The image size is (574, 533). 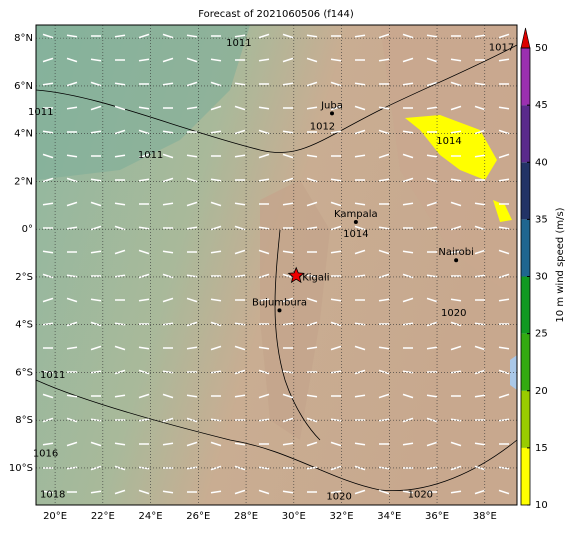 I want to click on lat-tick-label: 6°S, so click(x=24, y=372).